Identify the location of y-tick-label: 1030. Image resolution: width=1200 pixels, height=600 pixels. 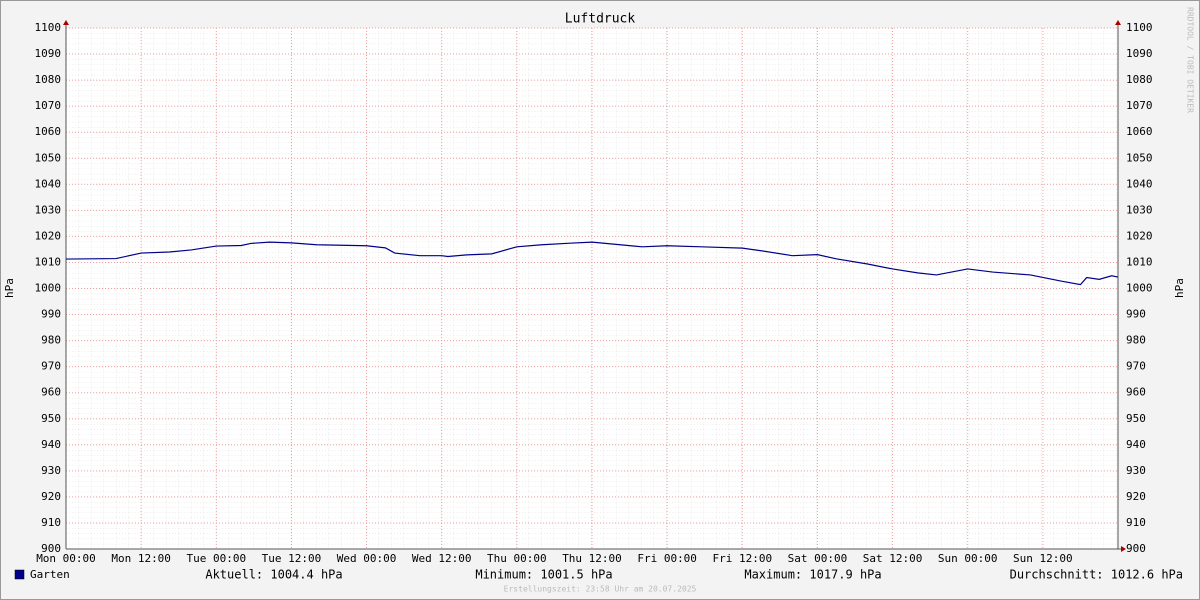
(48, 209).